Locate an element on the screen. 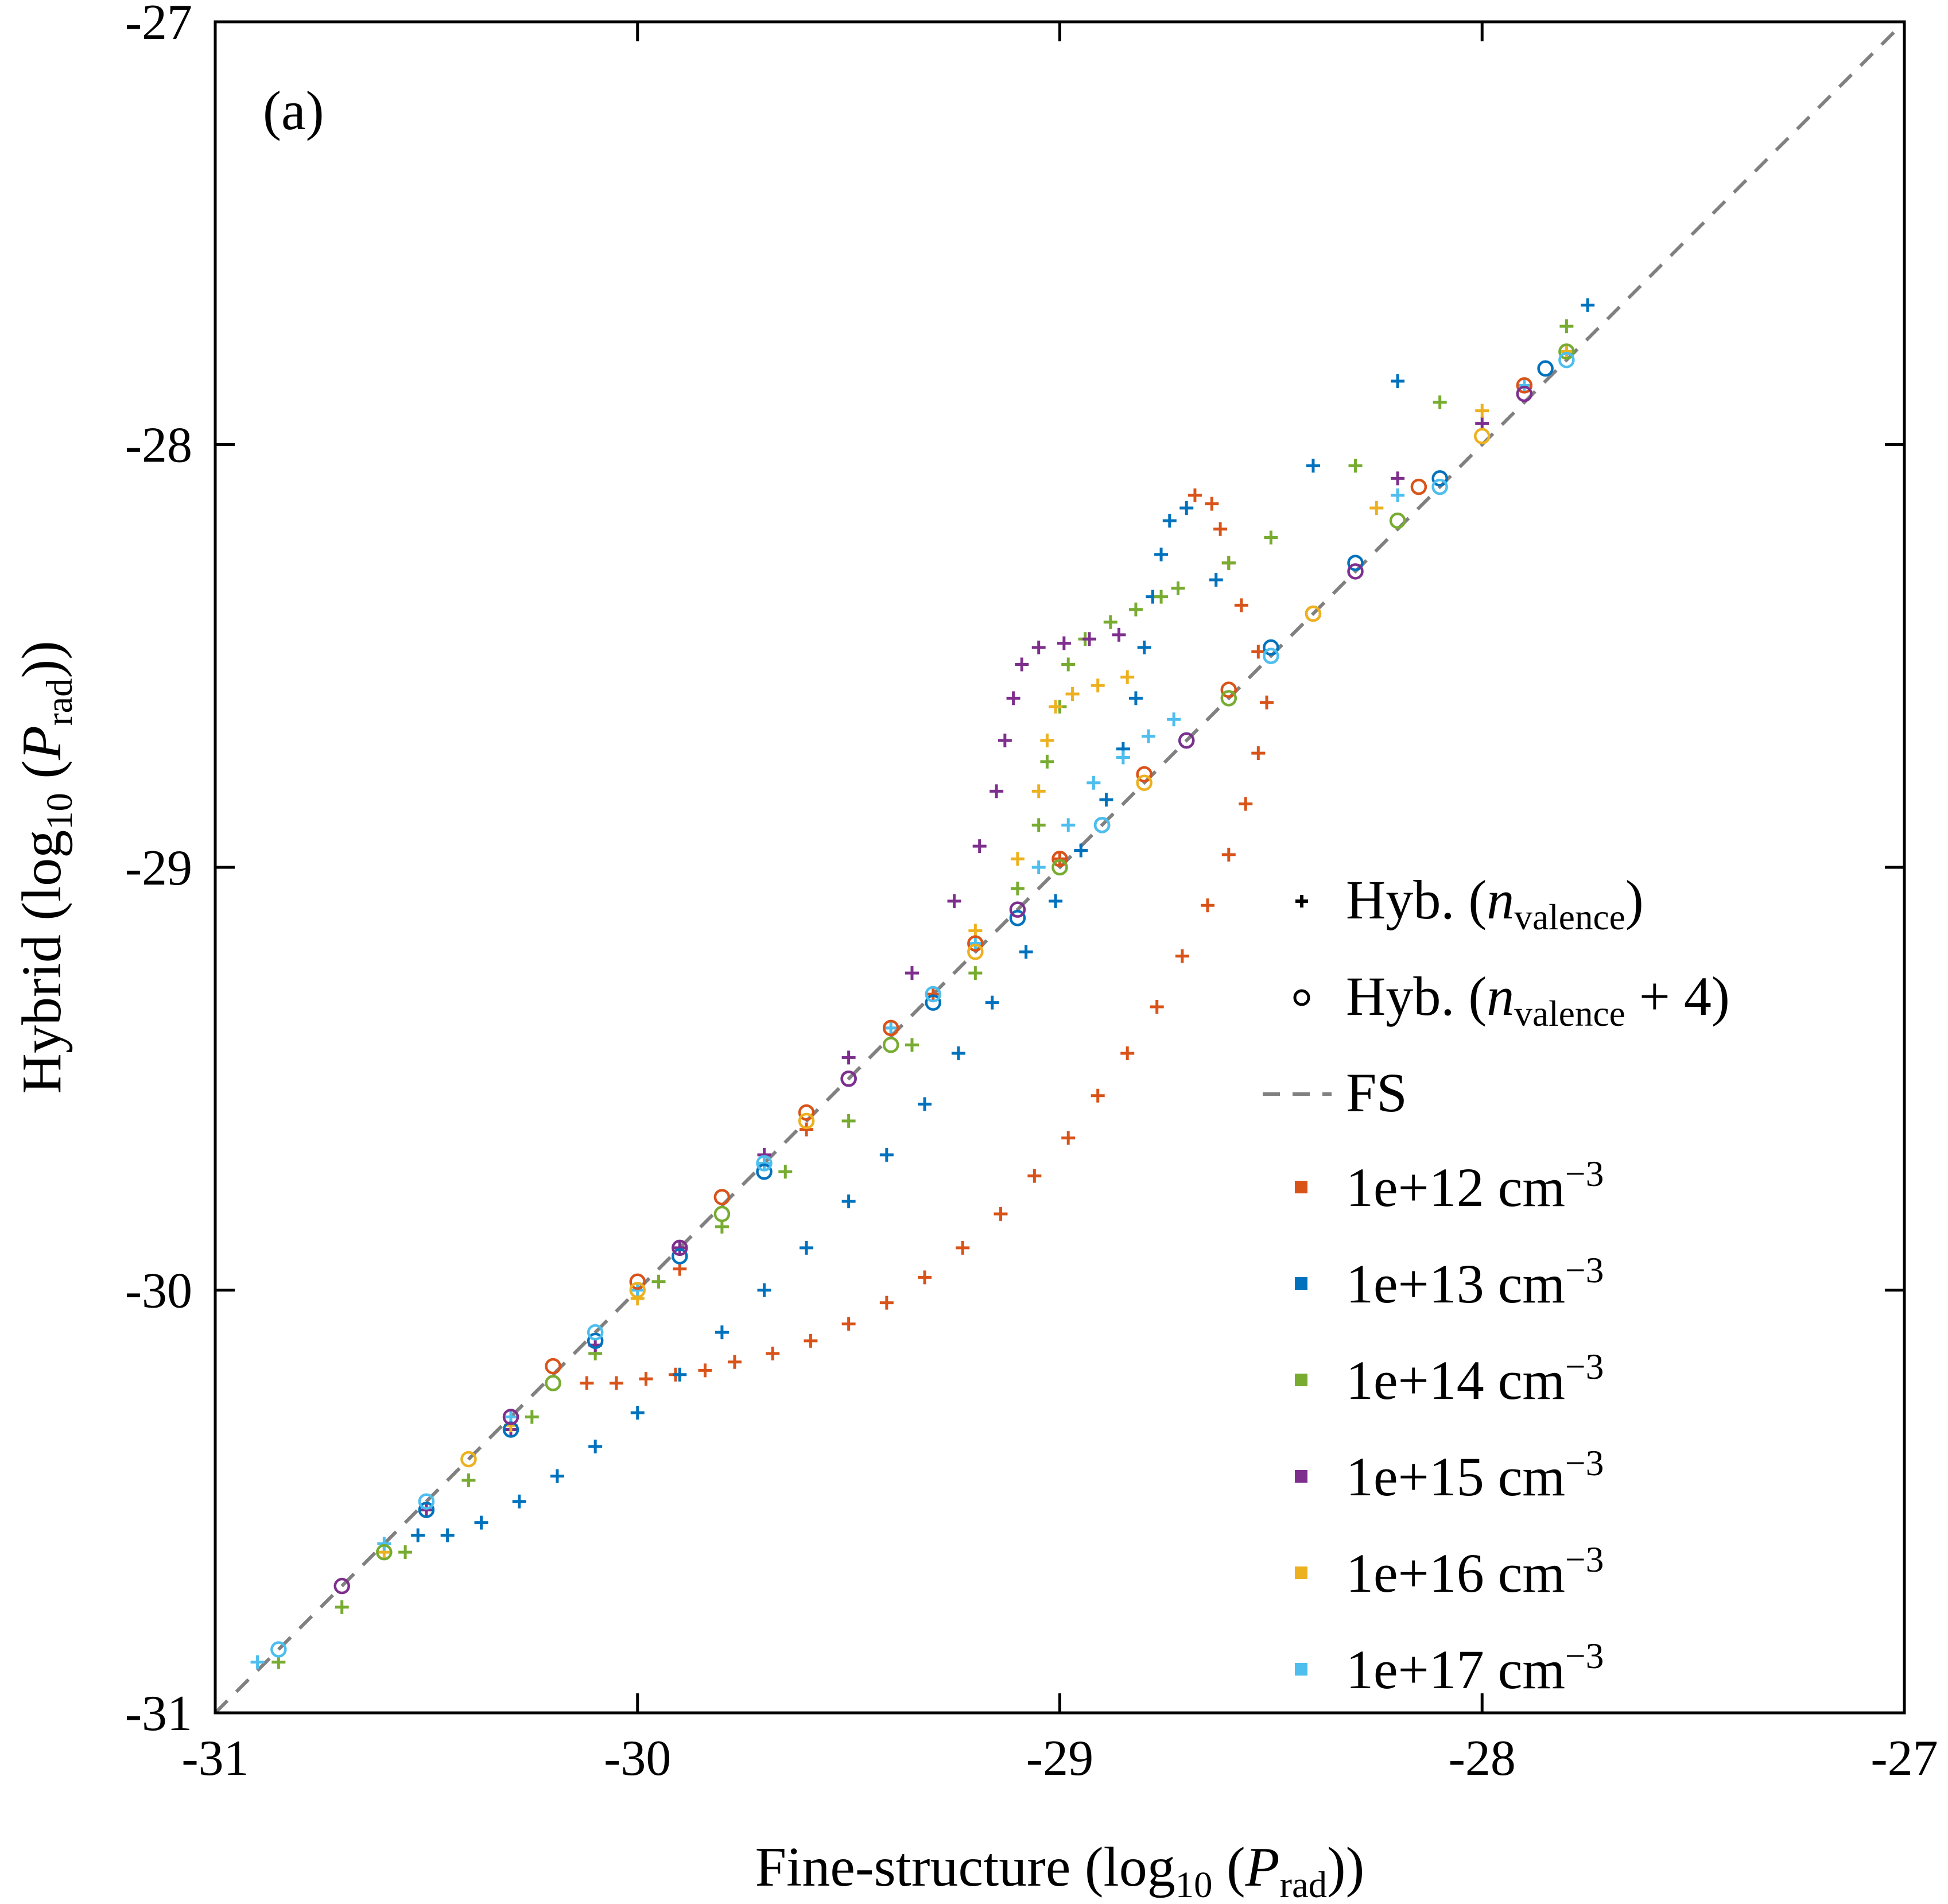 Image resolution: width=1948 pixels, height=1904 pixels. legend-fs-label: FS is located at coordinates (1376, 1092).